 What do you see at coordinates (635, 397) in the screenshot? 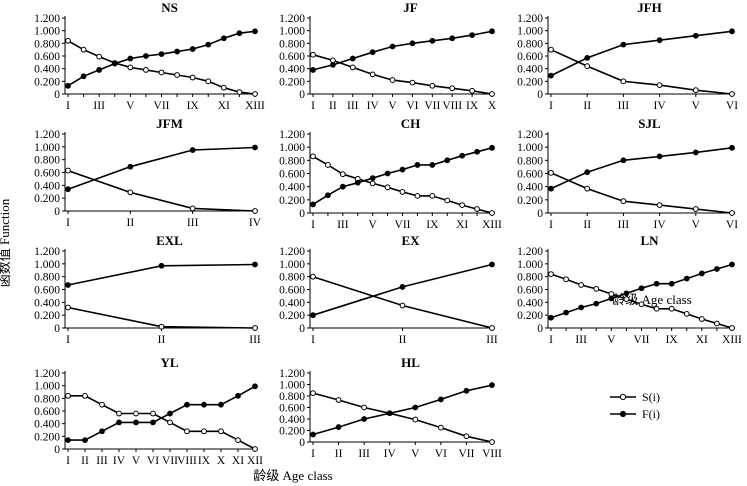
I see `legend-item-s: S(i)` at bounding box center [635, 397].